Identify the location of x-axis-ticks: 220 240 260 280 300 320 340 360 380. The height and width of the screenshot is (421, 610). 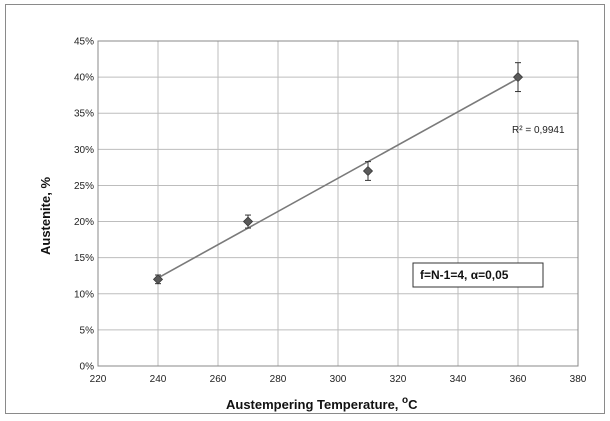
(338, 379).